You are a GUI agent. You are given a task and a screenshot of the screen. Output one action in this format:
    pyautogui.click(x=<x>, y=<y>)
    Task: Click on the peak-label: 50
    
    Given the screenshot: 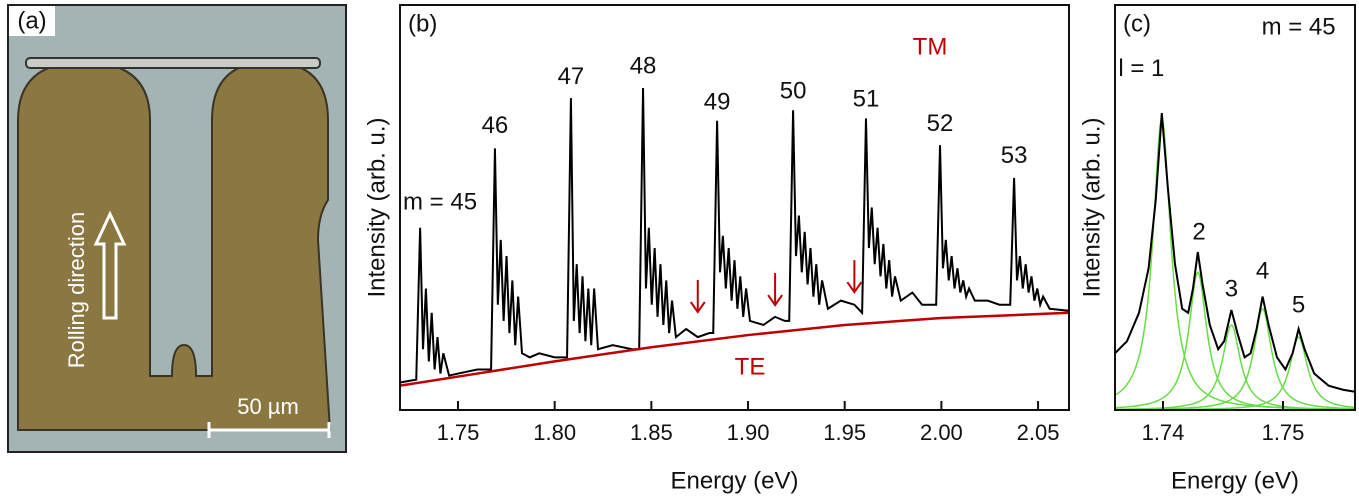 What is the action you would take?
    pyautogui.click(x=793, y=90)
    